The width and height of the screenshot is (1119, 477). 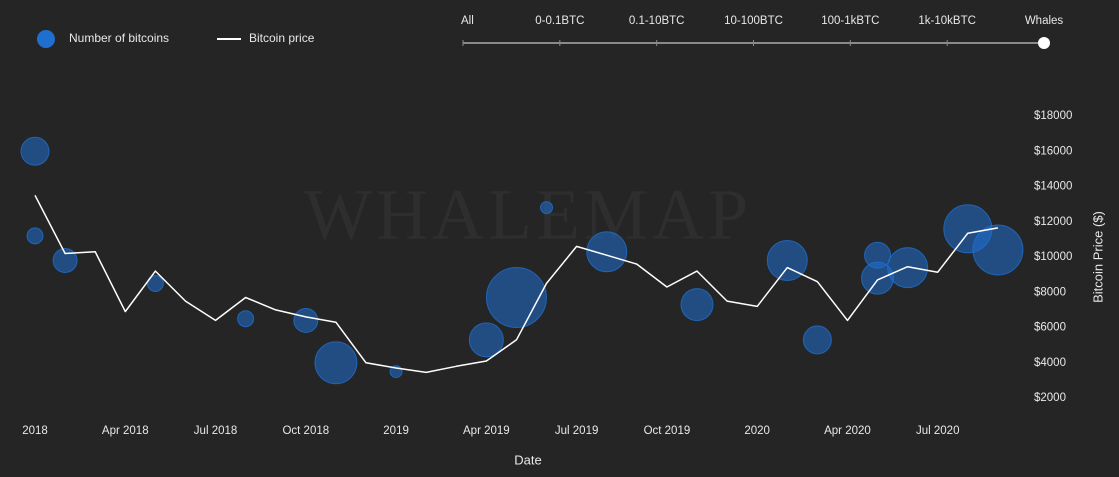 I want to click on y-tick-label: $16000, so click(x=1053, y=151).